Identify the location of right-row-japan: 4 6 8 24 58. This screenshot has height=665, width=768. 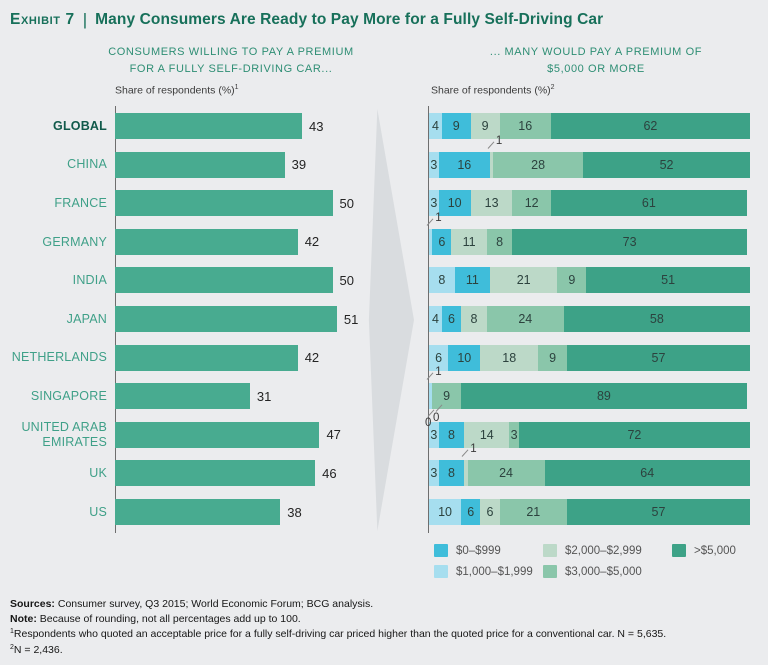
(589, 319).